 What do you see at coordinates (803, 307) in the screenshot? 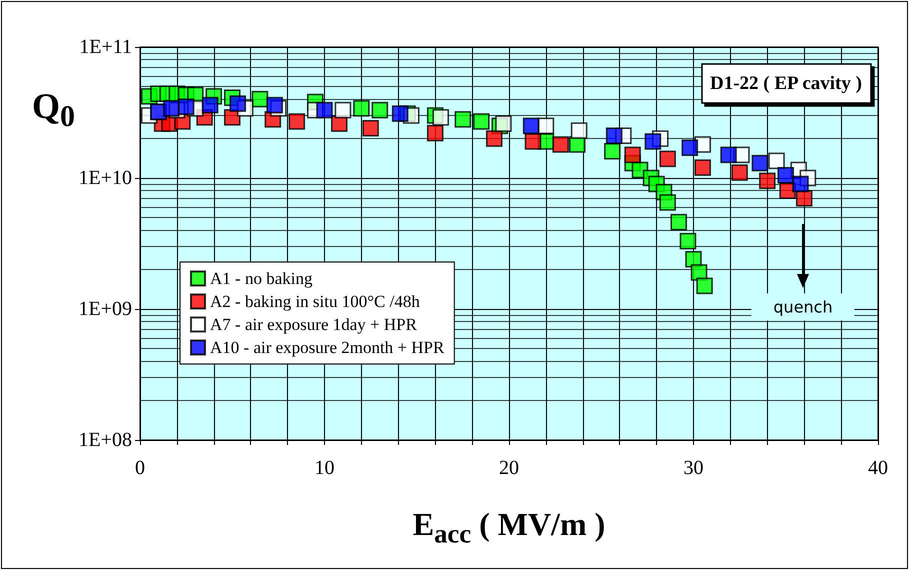
I see `annotation: quench` at bounding box center [803, 307].